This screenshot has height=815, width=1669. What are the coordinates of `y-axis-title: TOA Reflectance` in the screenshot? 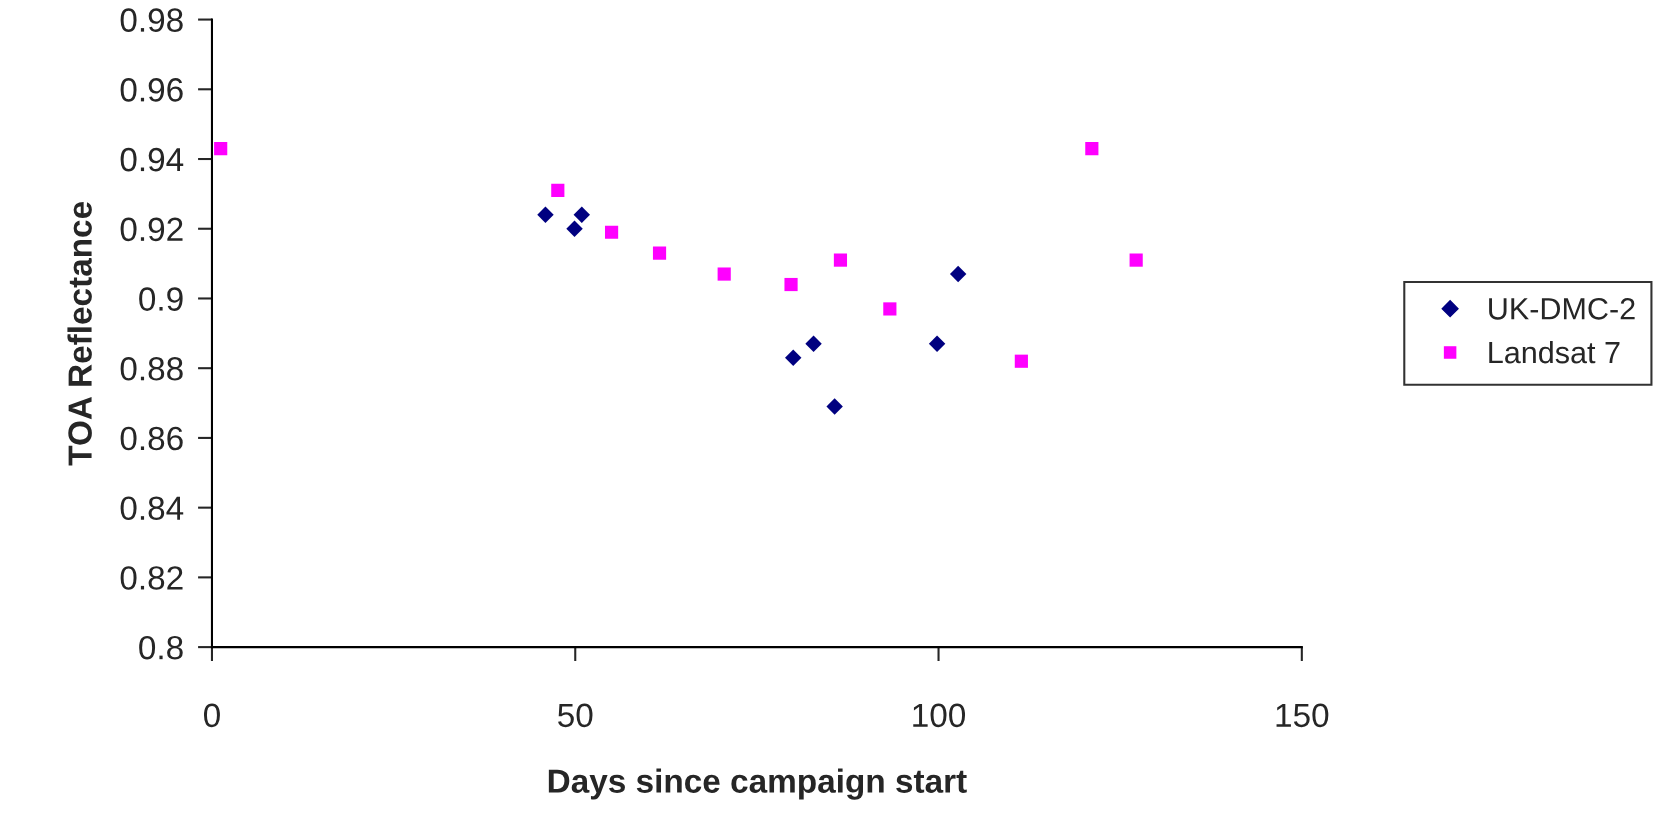 It's located at (79, 334).